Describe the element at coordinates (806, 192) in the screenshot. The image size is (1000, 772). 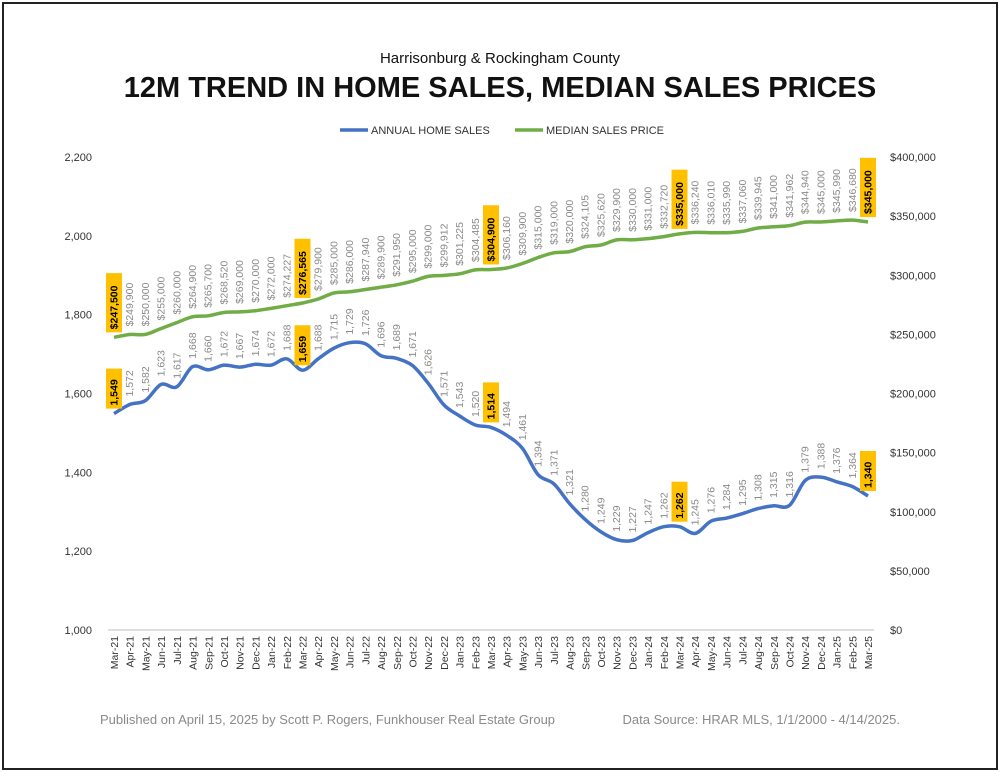
I see `median-price-data-label: $344,940` at that location.